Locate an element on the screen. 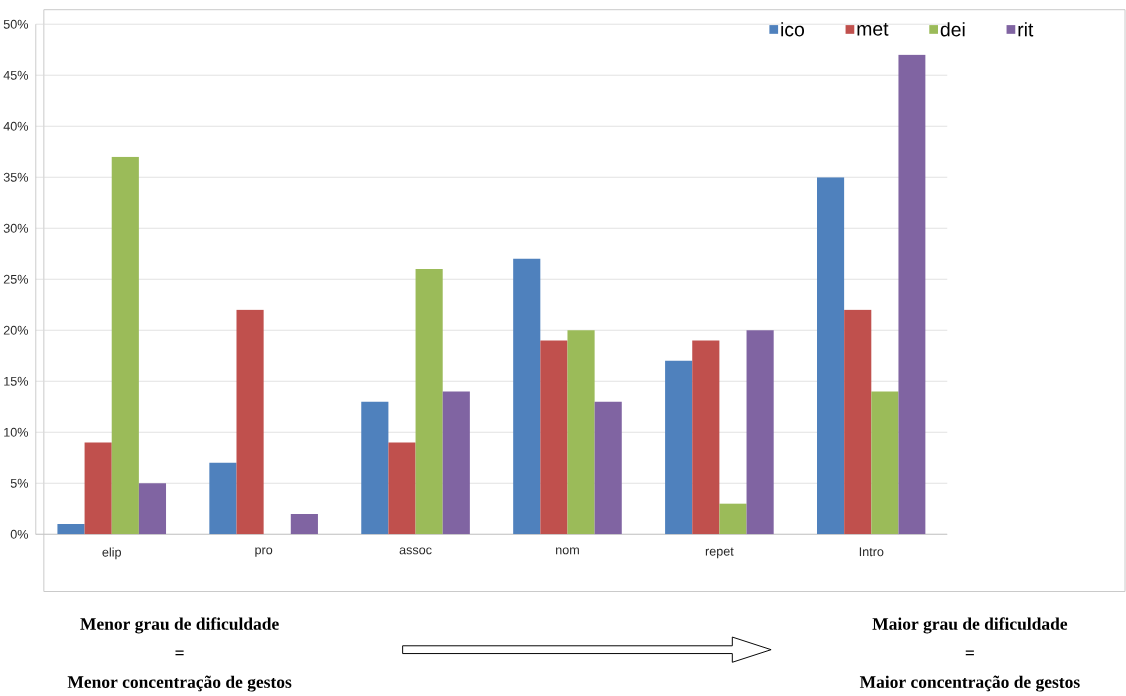 Image resolution: width=1126 pixels, height=696 pixels. text: Maior grau de dificuldade is located at coordinates (970, 625).